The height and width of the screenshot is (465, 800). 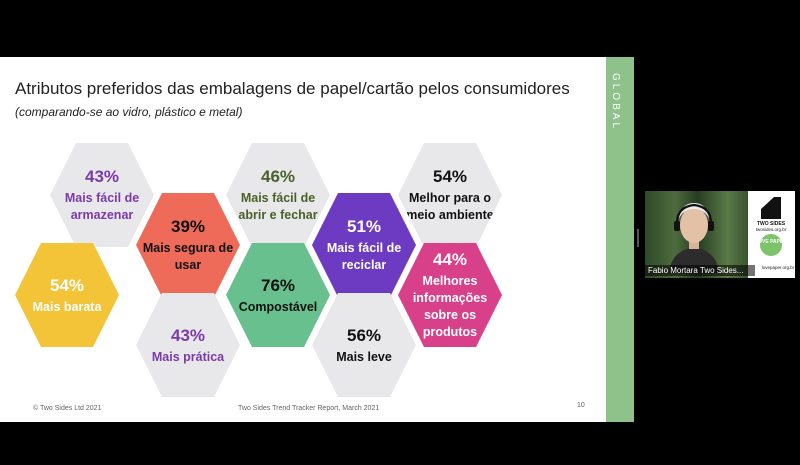 What do you see at coordinates (615, 102) in the screenshot?
I see `side-label: GLOBAL` at bounding box center [615, 102].